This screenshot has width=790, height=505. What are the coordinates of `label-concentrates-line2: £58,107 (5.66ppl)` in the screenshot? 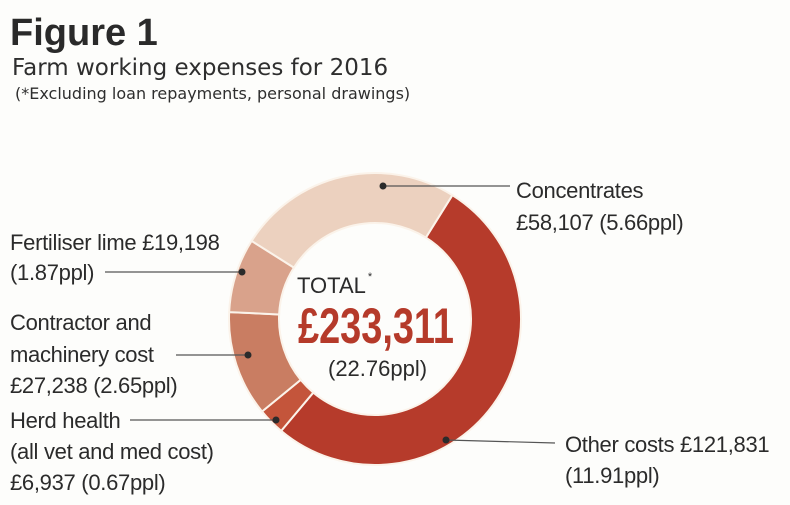 It's located at (599, 222).